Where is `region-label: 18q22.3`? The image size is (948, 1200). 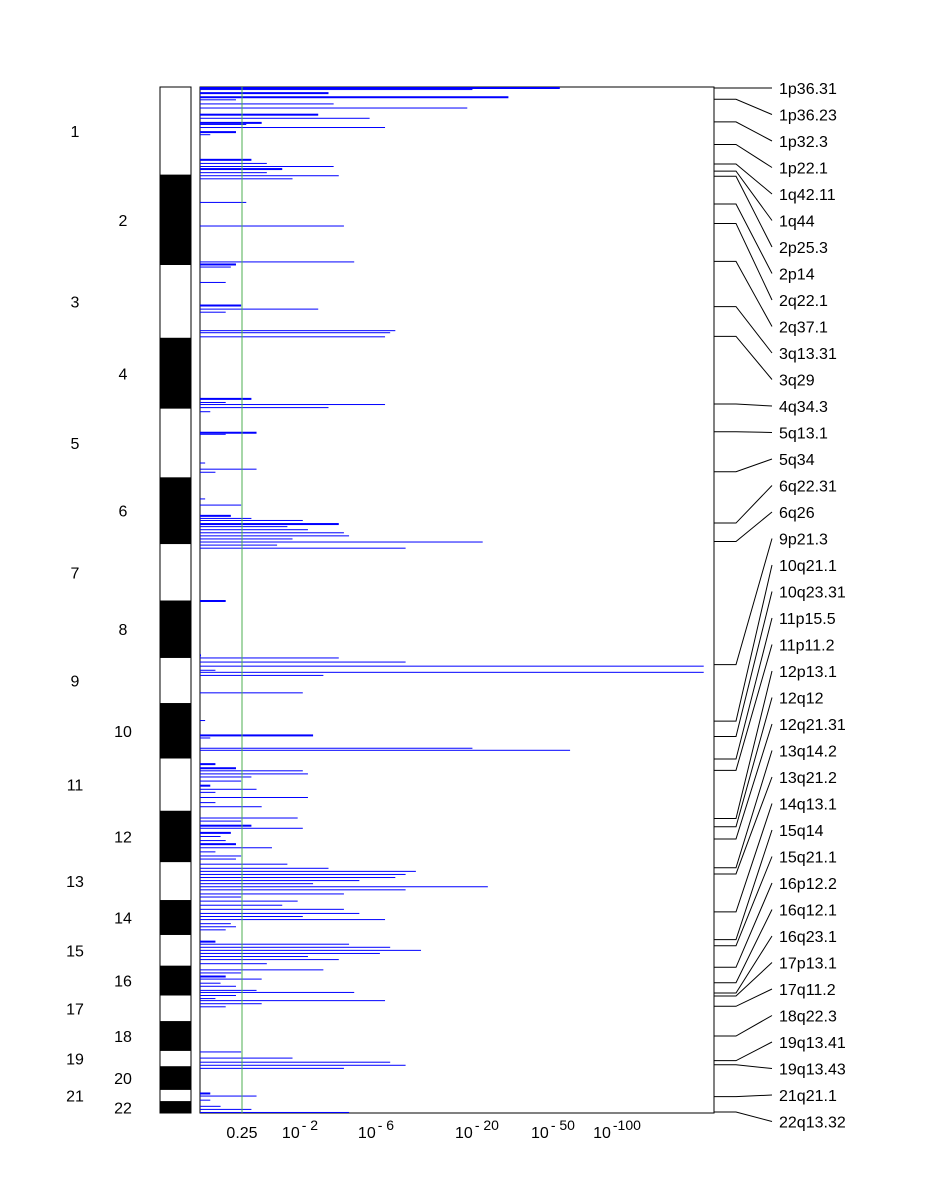 region-label: 18q22.3 is located at coordinates (808, 1017).